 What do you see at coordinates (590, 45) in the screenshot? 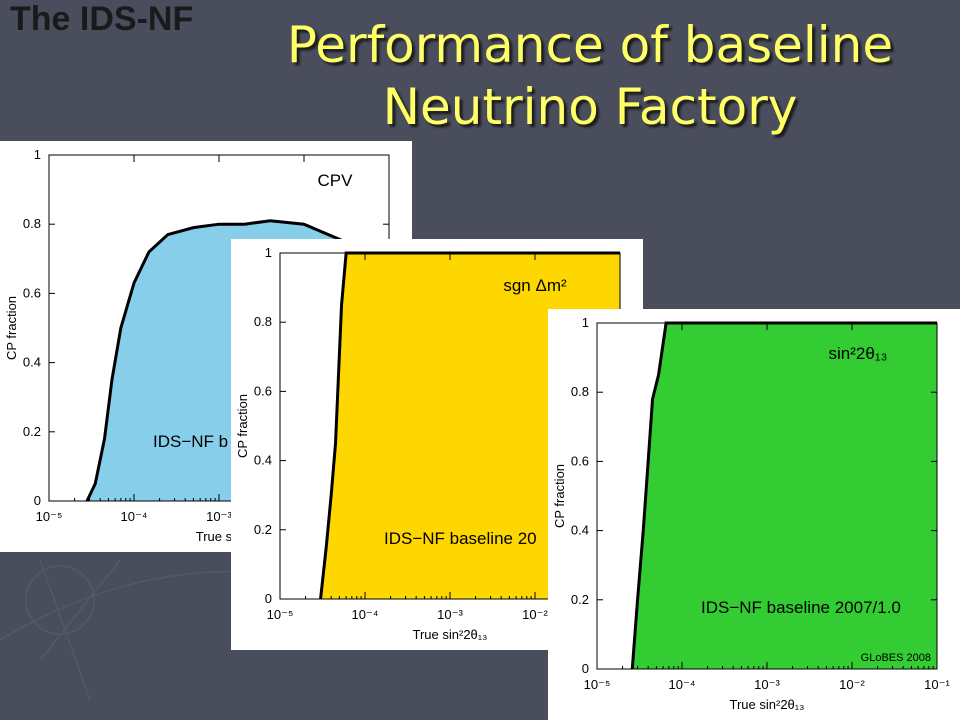
I see `slide-title-line-1: Performance of baseline` at bounding box center [590, 45].